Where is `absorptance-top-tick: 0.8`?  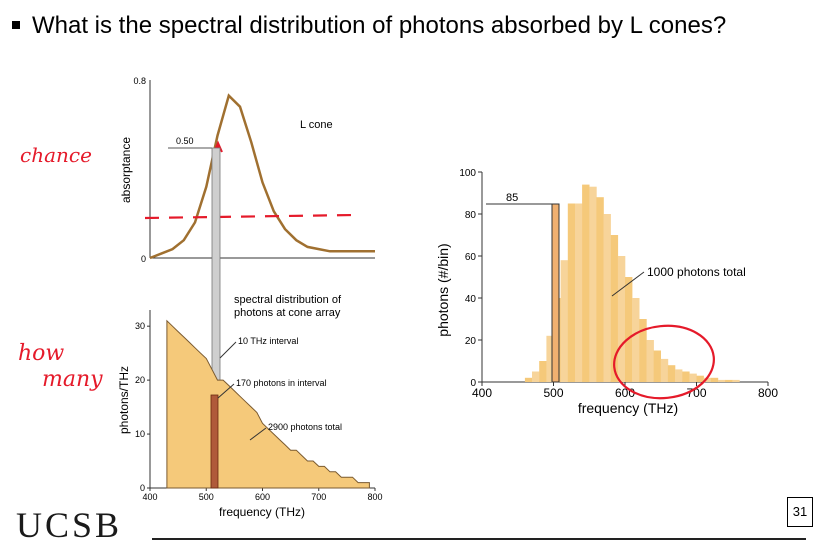
absorptance-top-tick: 0.8 is located at coordinates (139, 81).